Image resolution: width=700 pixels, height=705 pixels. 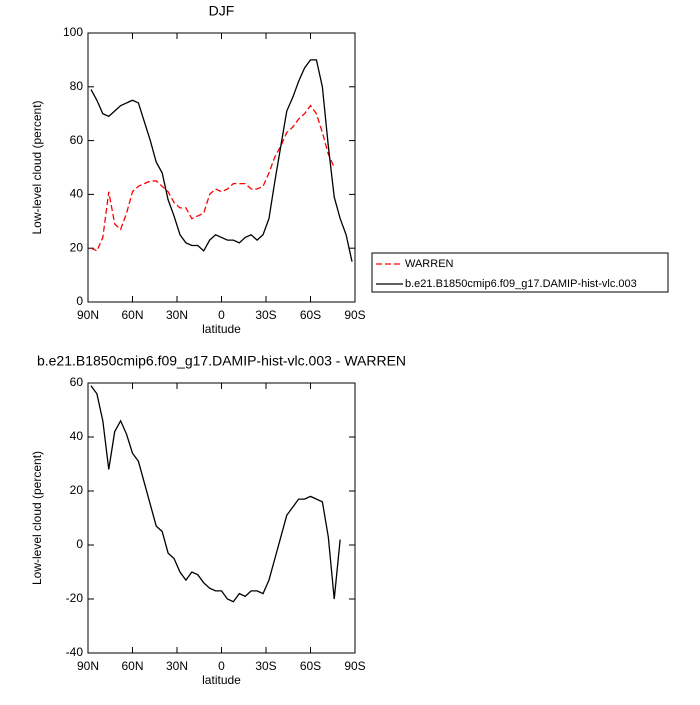 I want to click on legend-label: WARREN, so click(x=429, y=264).